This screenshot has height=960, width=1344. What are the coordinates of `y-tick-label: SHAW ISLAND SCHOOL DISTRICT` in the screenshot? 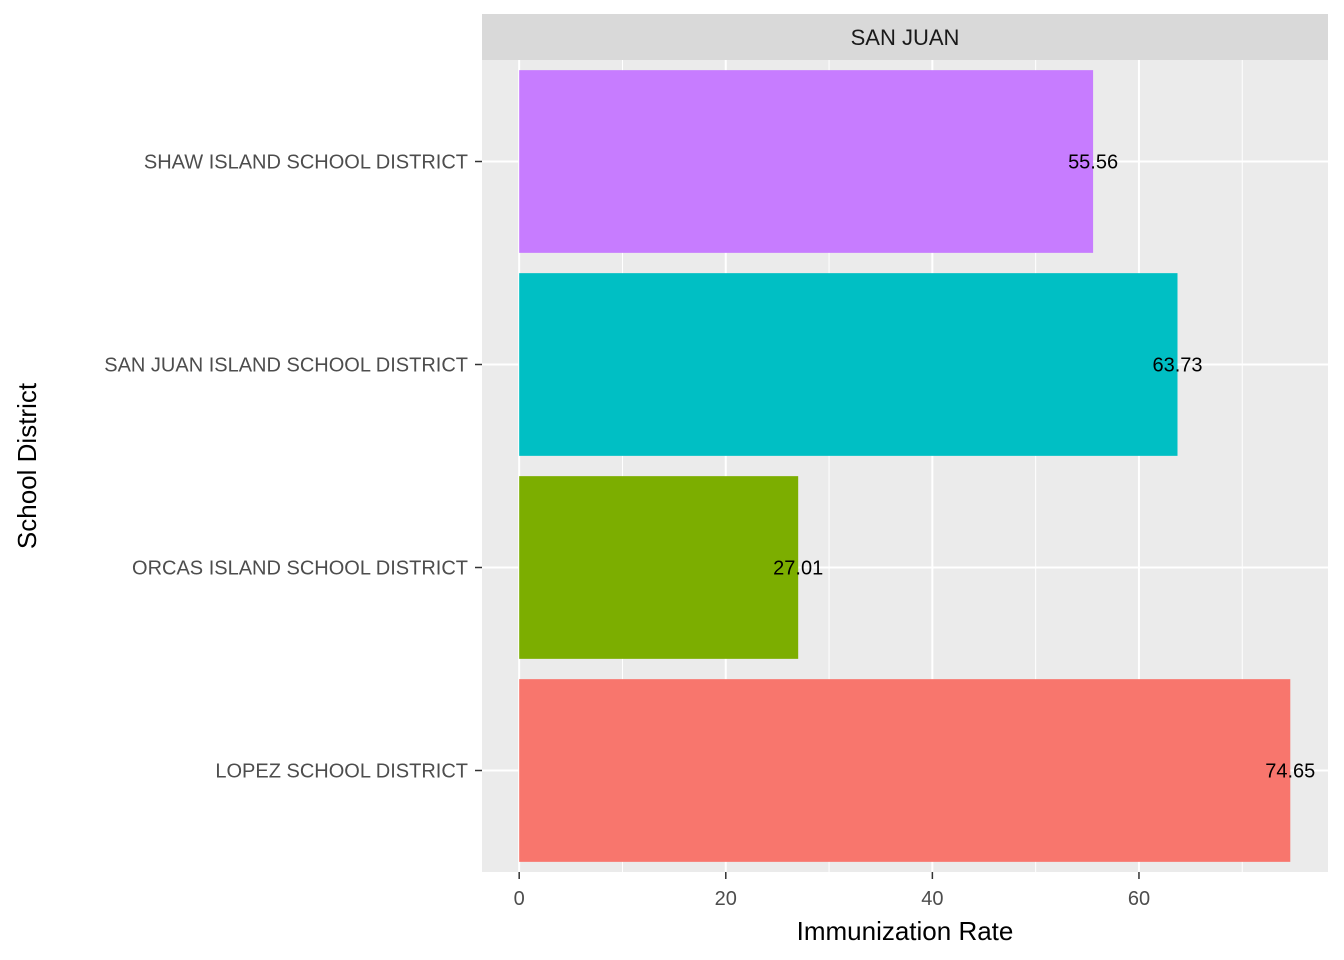 It's located at (306, 163).